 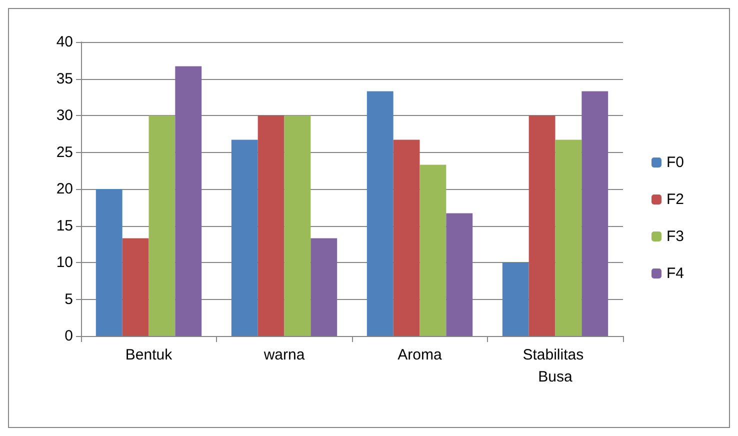 What do you see at coordinates (64, 225) in the screenshot?
I see `y-tick-label: 15` at bounding box center [64, 225].